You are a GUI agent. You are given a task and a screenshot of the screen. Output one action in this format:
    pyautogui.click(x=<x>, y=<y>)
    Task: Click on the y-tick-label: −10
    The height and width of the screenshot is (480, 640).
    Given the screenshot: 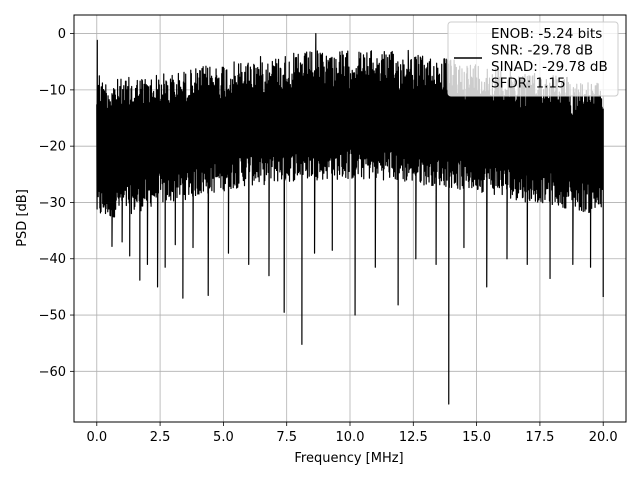 What is the action you would take?
    pyautogui.click(x=52, y=90)
    